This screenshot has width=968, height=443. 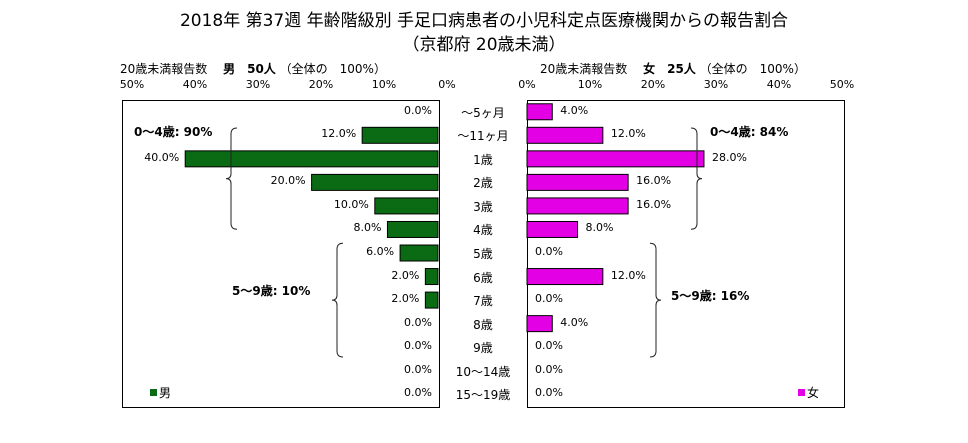 I want to click on male-x-tick-50-: 50%, so click(x=132, y=84).